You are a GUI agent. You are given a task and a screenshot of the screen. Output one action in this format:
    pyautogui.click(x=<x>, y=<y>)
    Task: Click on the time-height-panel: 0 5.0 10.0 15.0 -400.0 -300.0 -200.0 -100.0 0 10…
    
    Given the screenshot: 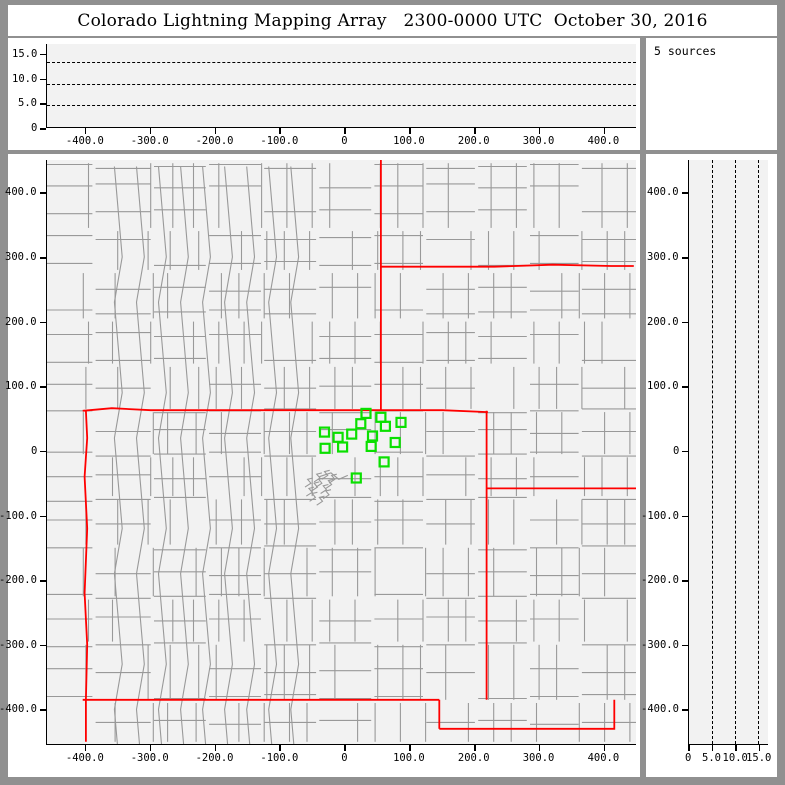 What is the action you would take?
    pyautogui.click(x=324, y=94)
    